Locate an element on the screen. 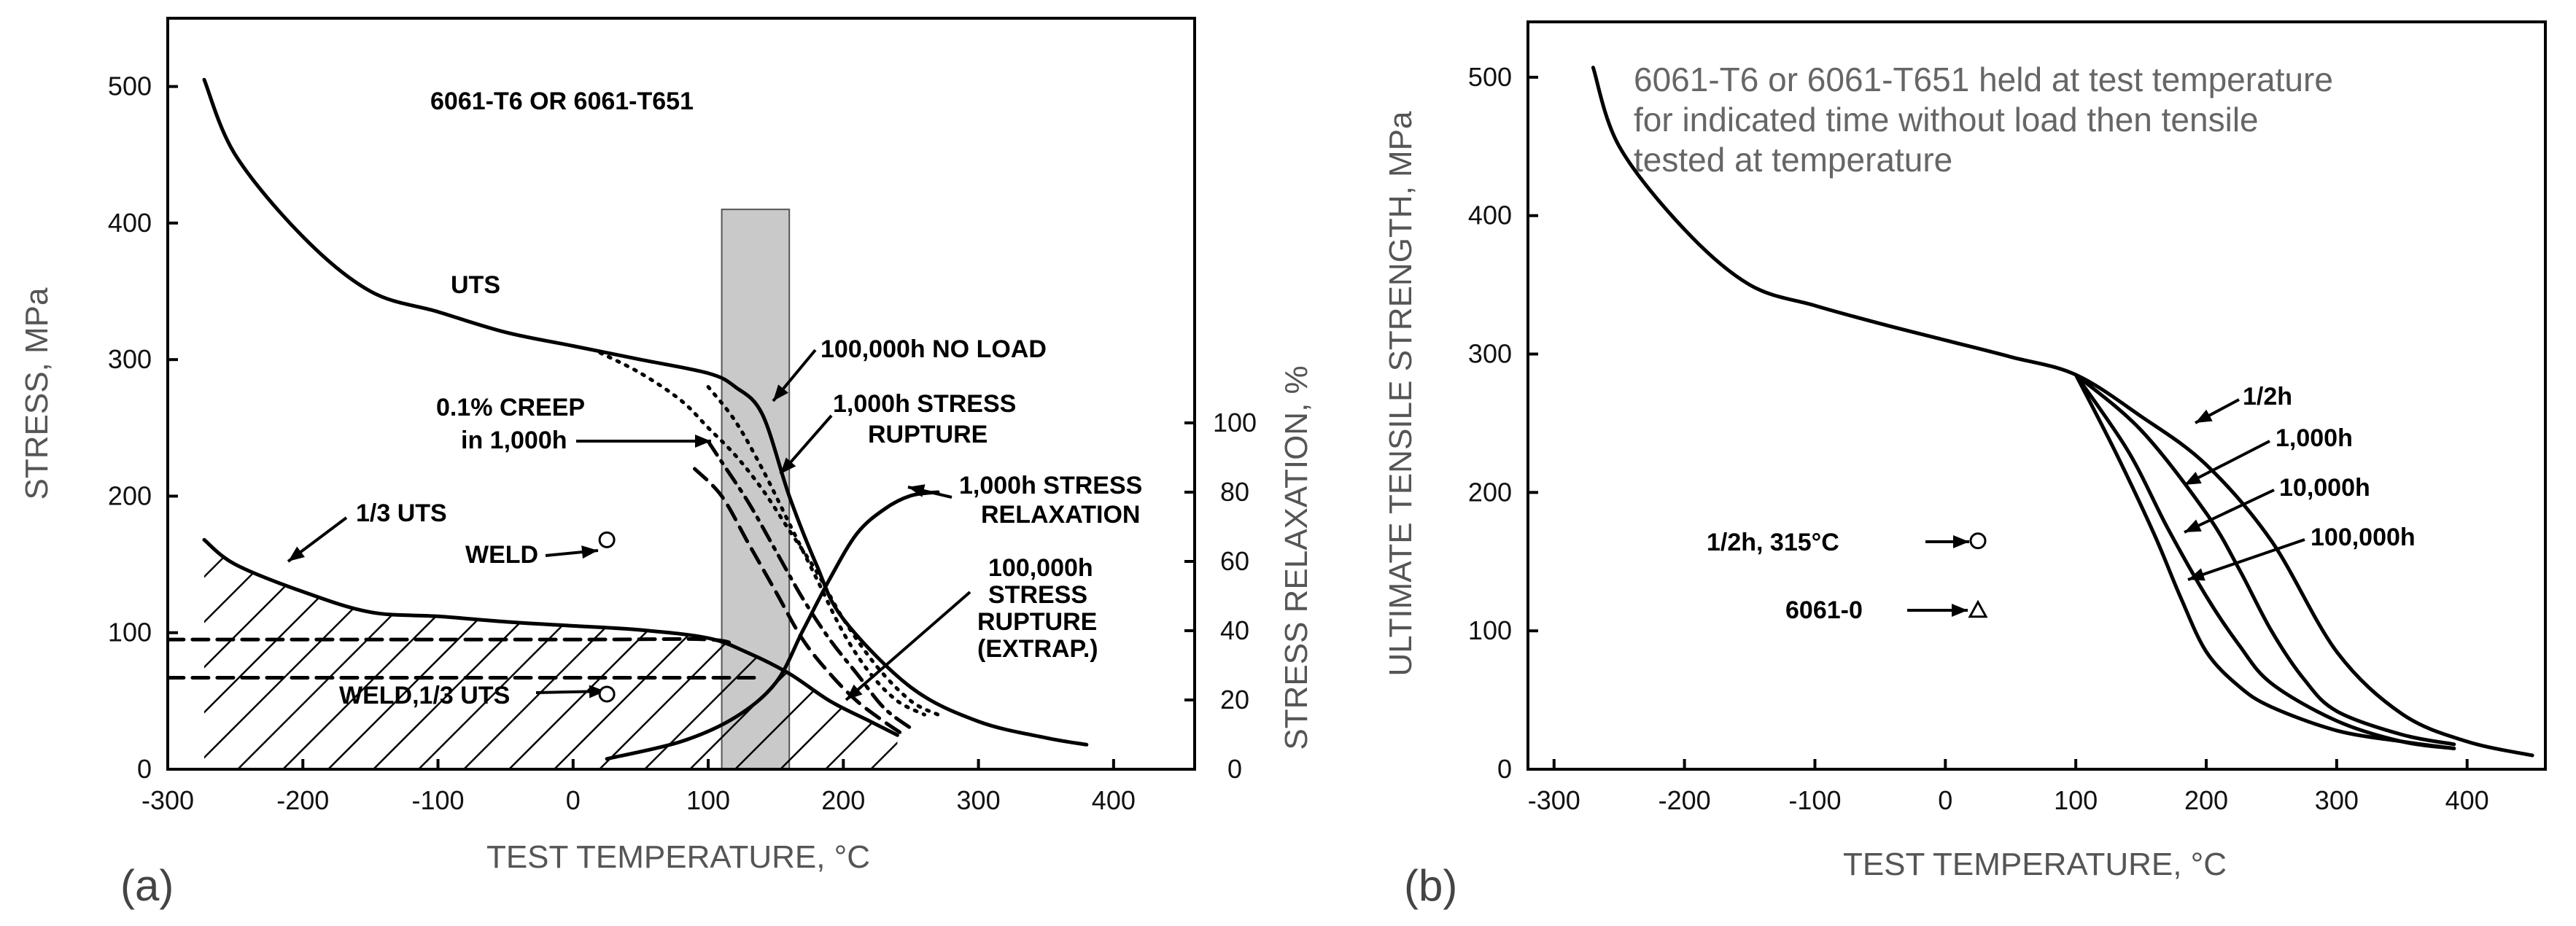  ann-creep-1: 0.1% CREEP is located at coordinates (511, 407).